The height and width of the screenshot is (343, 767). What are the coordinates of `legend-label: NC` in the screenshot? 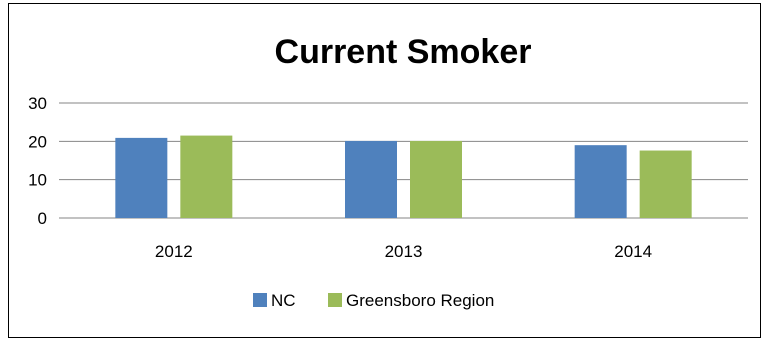 It's located at (283, 300).